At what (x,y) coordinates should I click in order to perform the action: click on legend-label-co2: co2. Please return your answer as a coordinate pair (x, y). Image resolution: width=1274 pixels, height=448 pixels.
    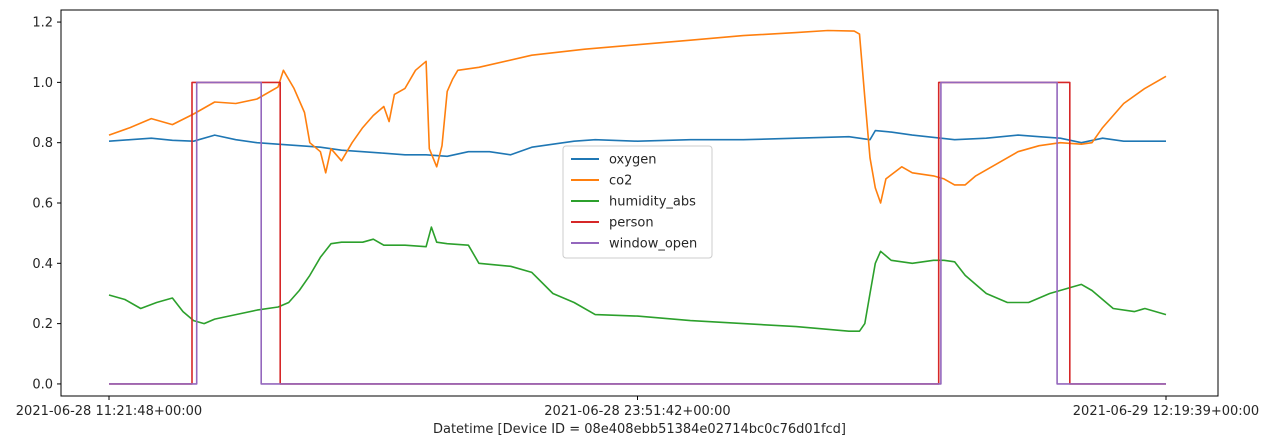
    Looking at the image, I should click on (620, 181).